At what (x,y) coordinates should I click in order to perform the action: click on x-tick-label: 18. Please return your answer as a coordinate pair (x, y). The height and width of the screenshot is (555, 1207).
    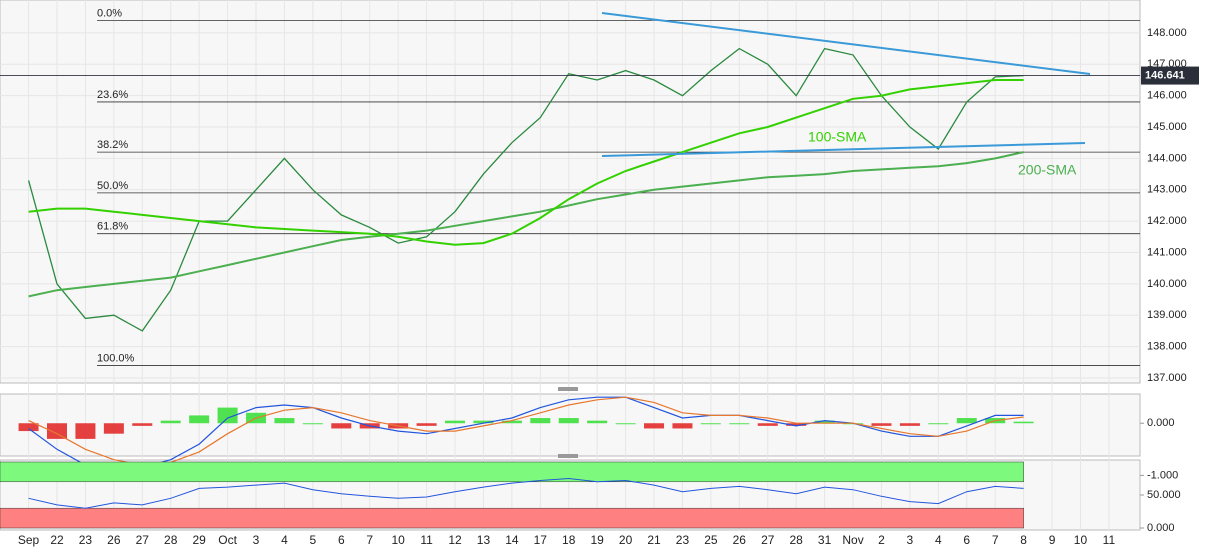
    Looking at the image, I should click on (569, 540).